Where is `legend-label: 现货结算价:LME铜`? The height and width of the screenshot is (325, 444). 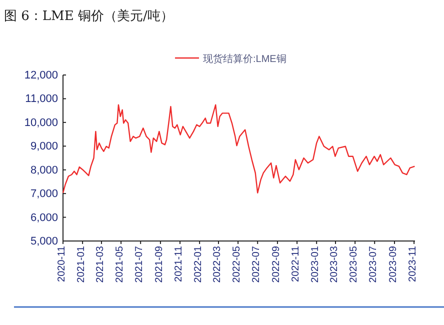 legend-label: 现货结算价:LME铜 is located at coordinates (244, 59).